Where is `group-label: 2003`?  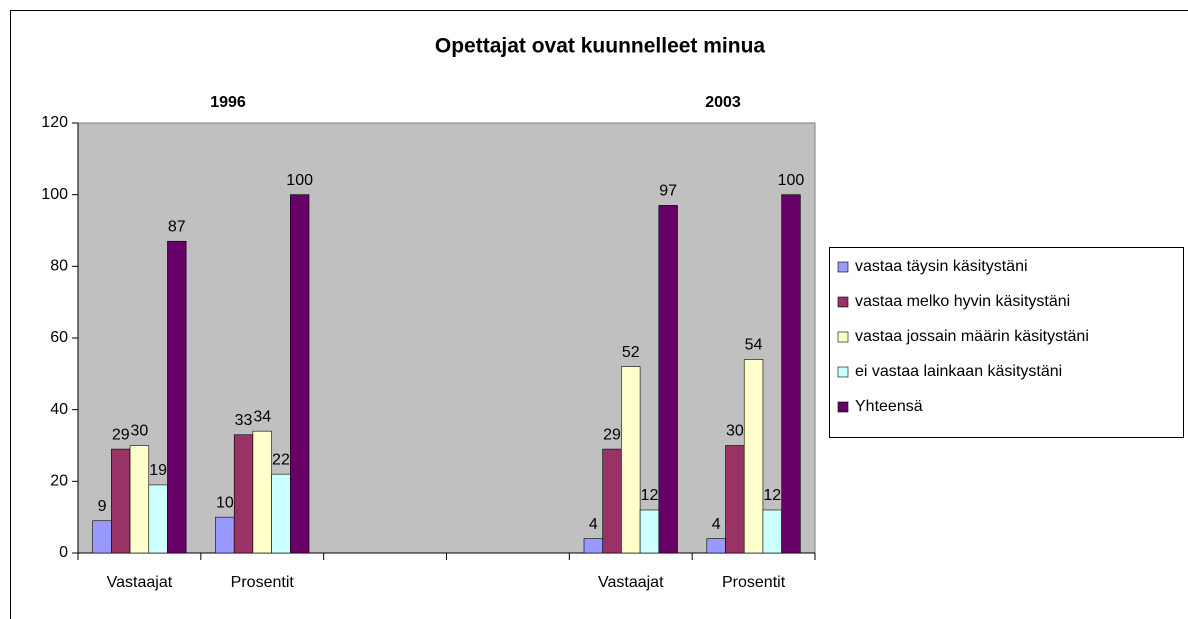
group-label: 2003 is located at coordinates (723, 102).